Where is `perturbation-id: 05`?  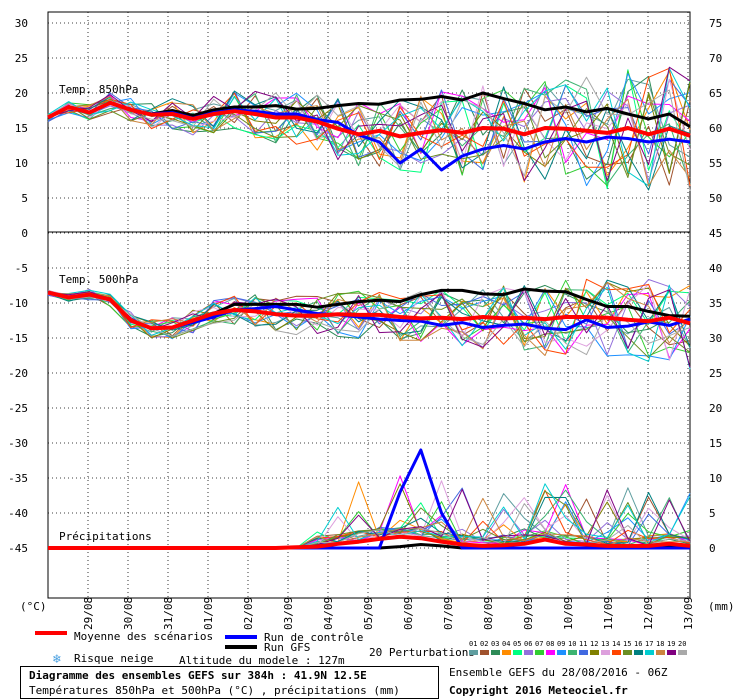
perturbation-id: 05 is located at coordinates (517, 644).